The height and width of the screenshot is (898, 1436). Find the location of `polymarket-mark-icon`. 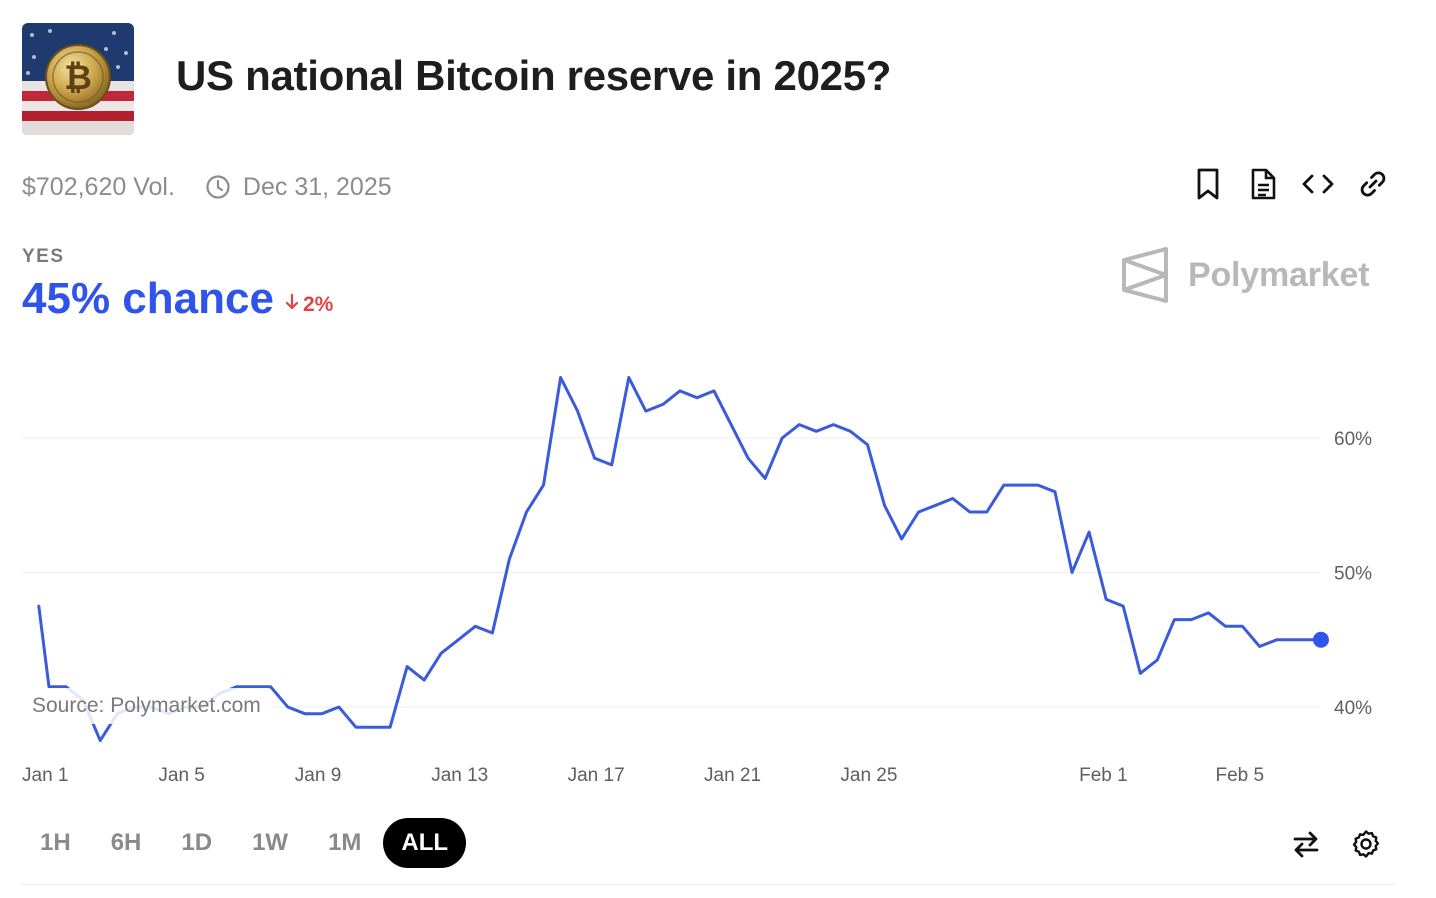

polymarket-mark-icon is located at coordinates (1145, 275).